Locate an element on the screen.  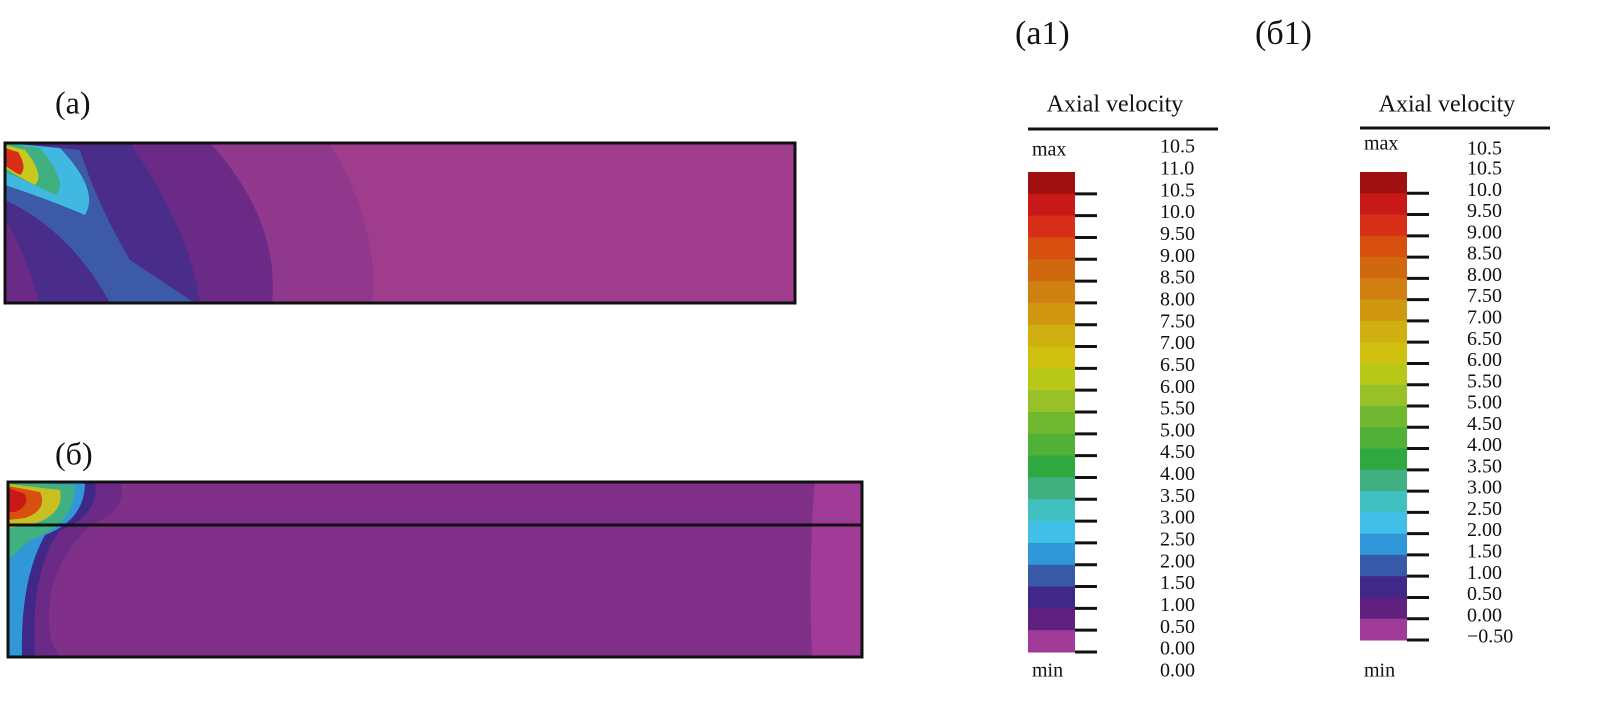
legend-heading: (б1) is located at coordinates (1283, 33).